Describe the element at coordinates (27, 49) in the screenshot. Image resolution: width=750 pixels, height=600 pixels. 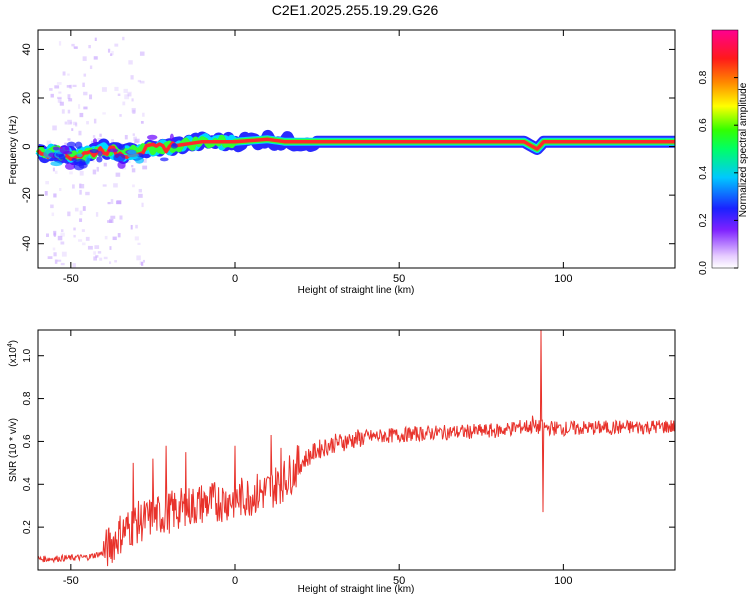
I see `spectrogram-y-tick-label: 40` at that location.